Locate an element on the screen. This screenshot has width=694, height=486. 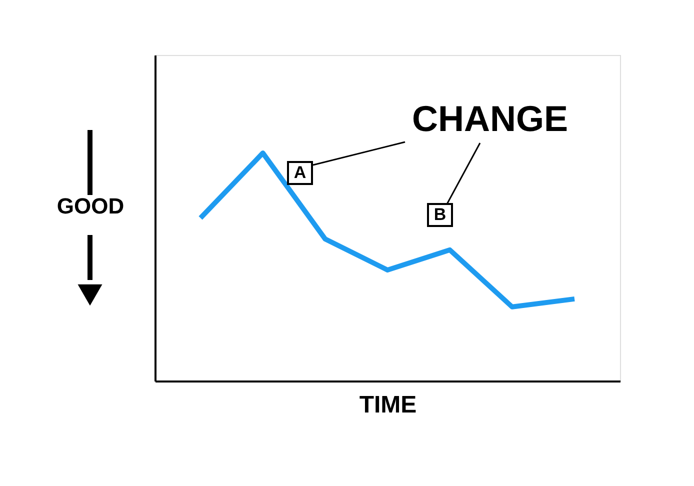
text: CHANGE is located at coordinates (490, 118).